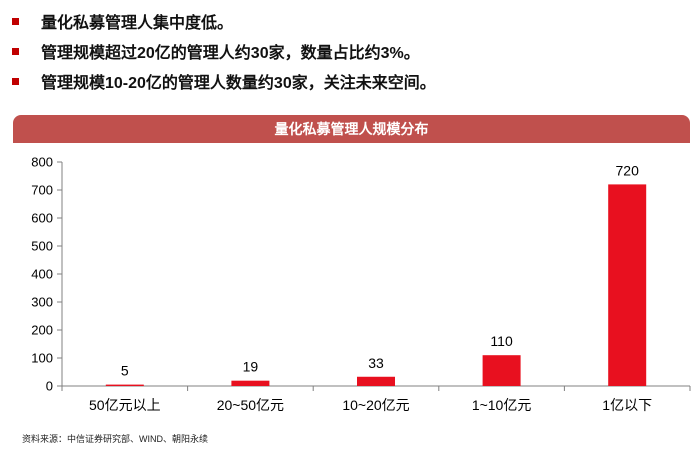 This screenshot has height=452, width=700. Describe the element at coordinates (375, 405) in the screenshot. I see `x-tick-label: 10~20亿元` at that location.